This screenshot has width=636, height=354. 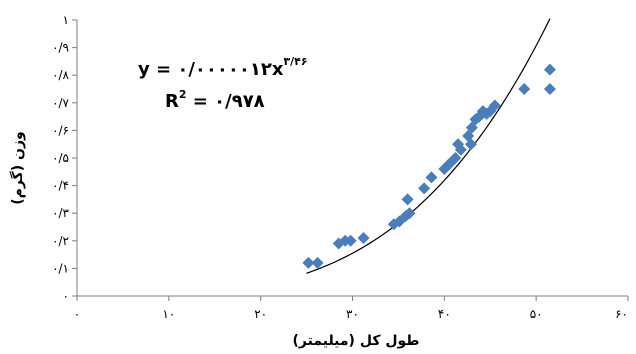 I want to click on equation-exponent: ۳/۴۶, so click(x=295, y=61).